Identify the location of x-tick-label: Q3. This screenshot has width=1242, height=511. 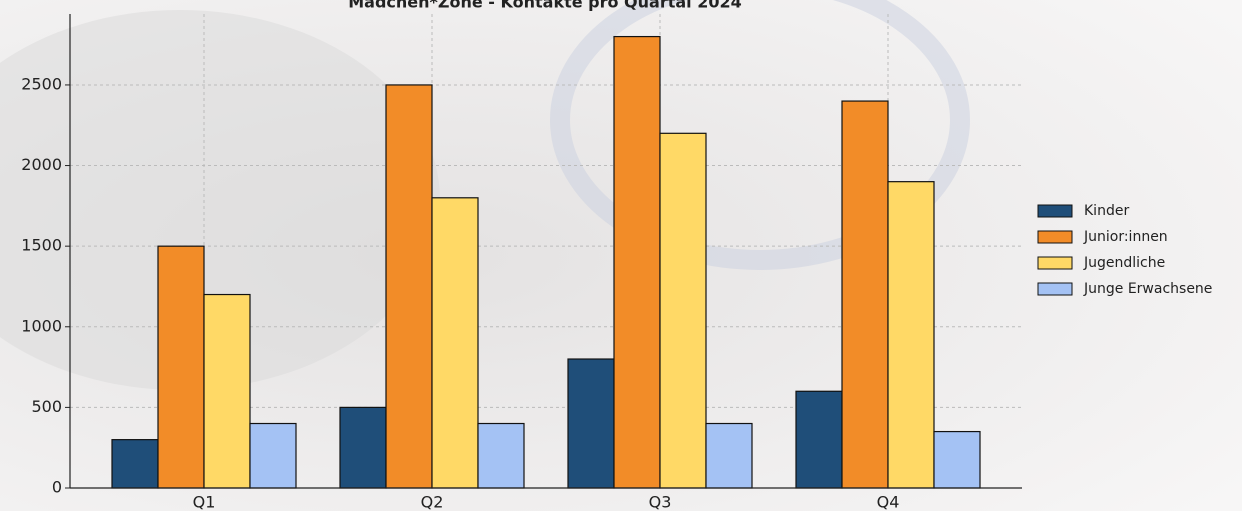
(660, 502).